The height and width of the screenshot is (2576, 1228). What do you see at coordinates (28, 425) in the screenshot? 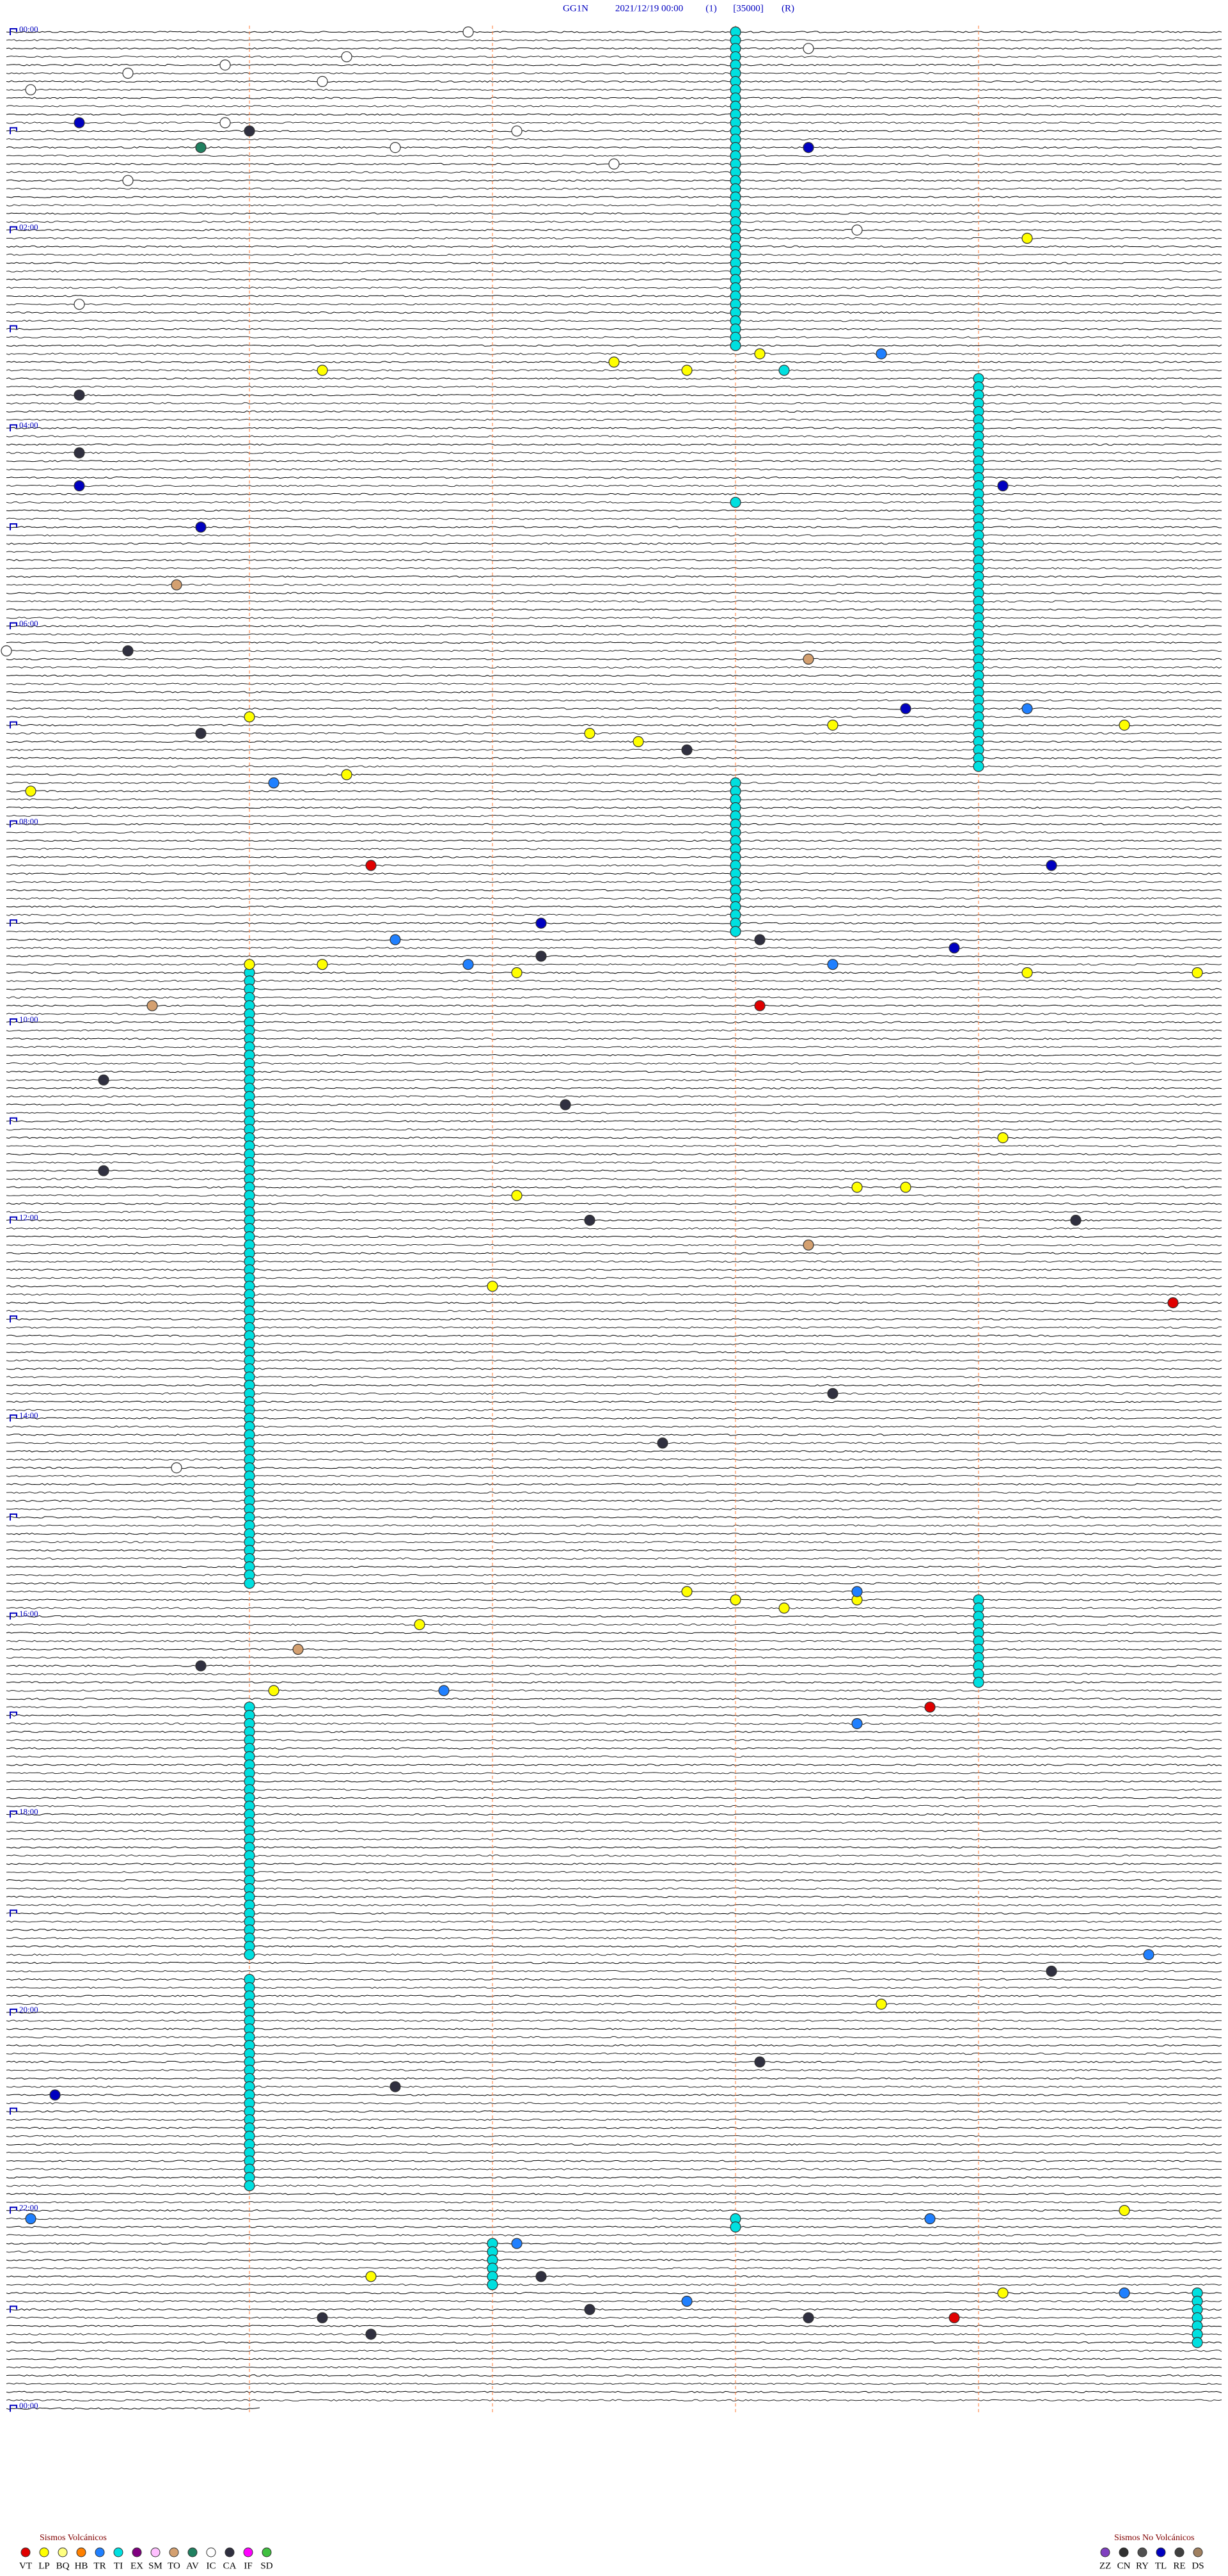
I see `hour-label: 04:00` at bounding box center [28, 425].